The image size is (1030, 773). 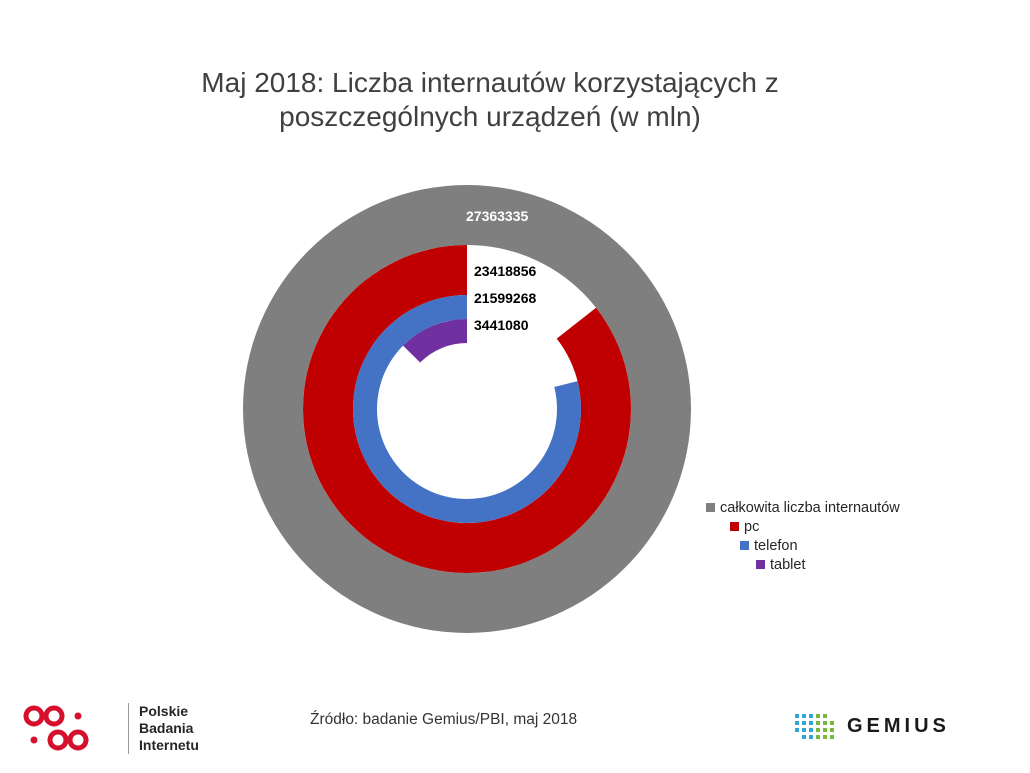 I want to click on data-label-tablet: 3441080, so click(x=501, y=325).